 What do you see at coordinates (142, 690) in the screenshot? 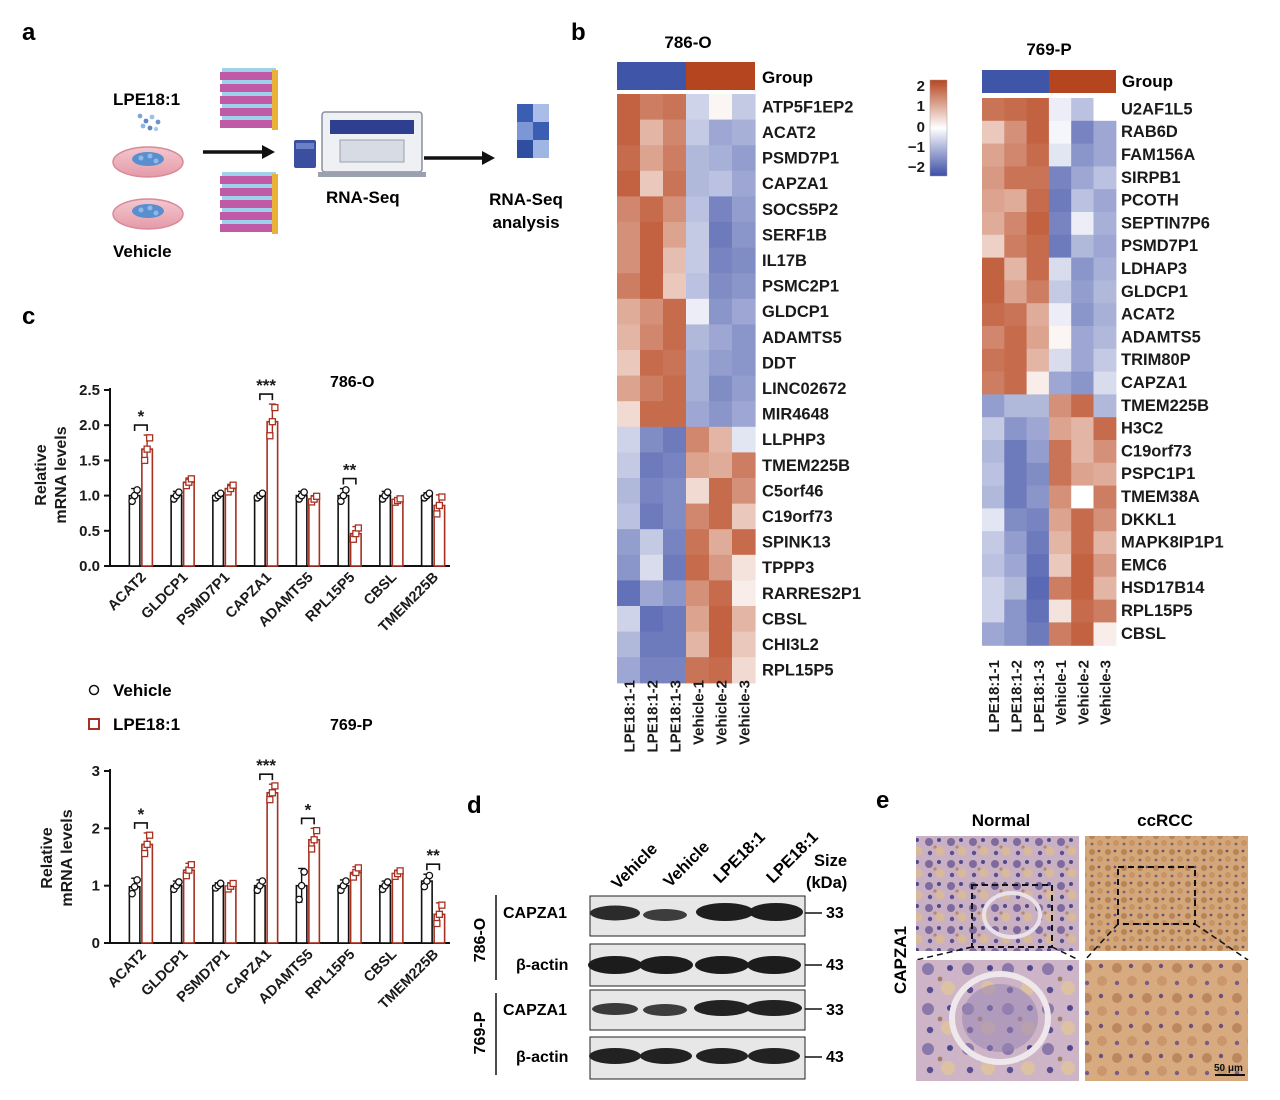
I see `legend-vehicle: Vehicle` at bounding box center [142, 690].